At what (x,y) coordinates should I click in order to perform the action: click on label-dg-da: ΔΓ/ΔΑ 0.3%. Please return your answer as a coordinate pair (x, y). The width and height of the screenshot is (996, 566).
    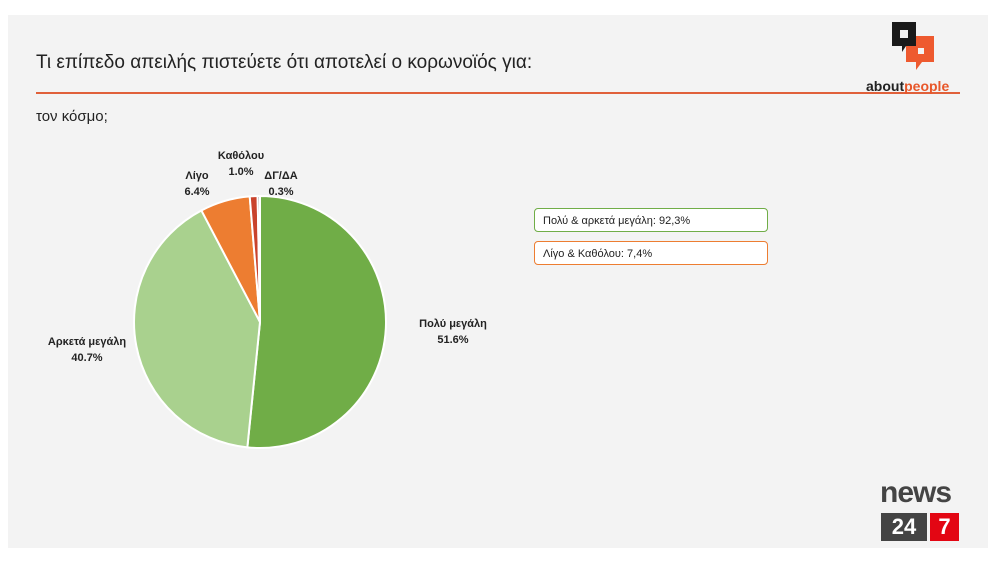
    Looking at the image, I should click on (281, 184).